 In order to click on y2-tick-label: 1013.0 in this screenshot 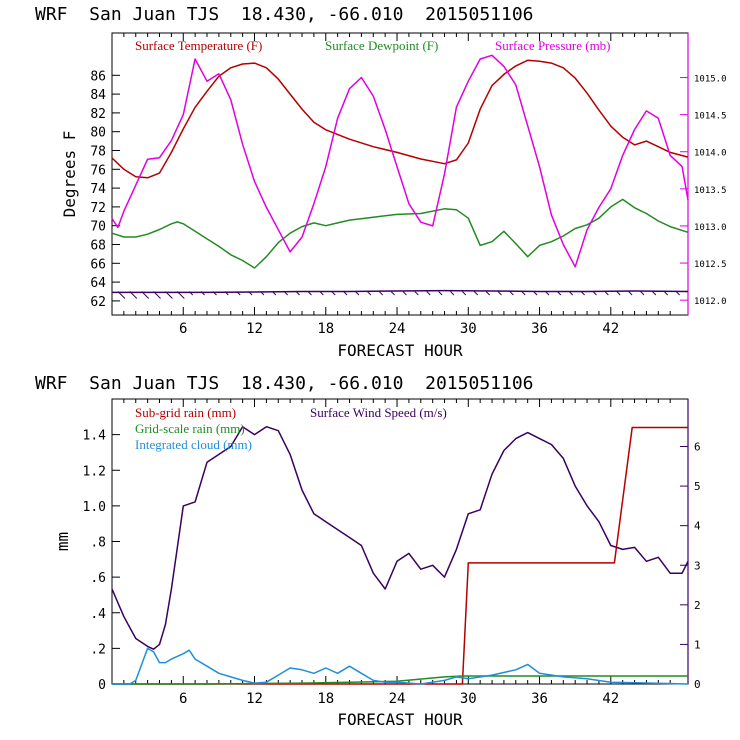, I will do `click(710, 228)`.